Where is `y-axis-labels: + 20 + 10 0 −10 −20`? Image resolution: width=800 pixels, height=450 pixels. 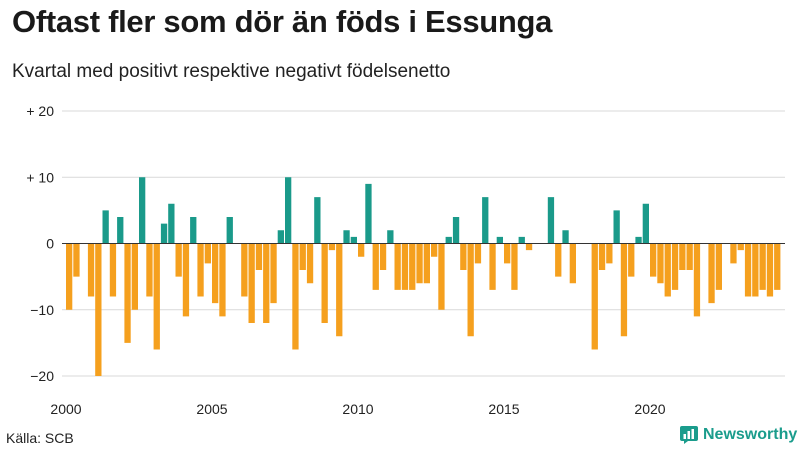
y-axis-labels: + 20 + 10 0 −10 −20 is located at coordinates (40, 243).